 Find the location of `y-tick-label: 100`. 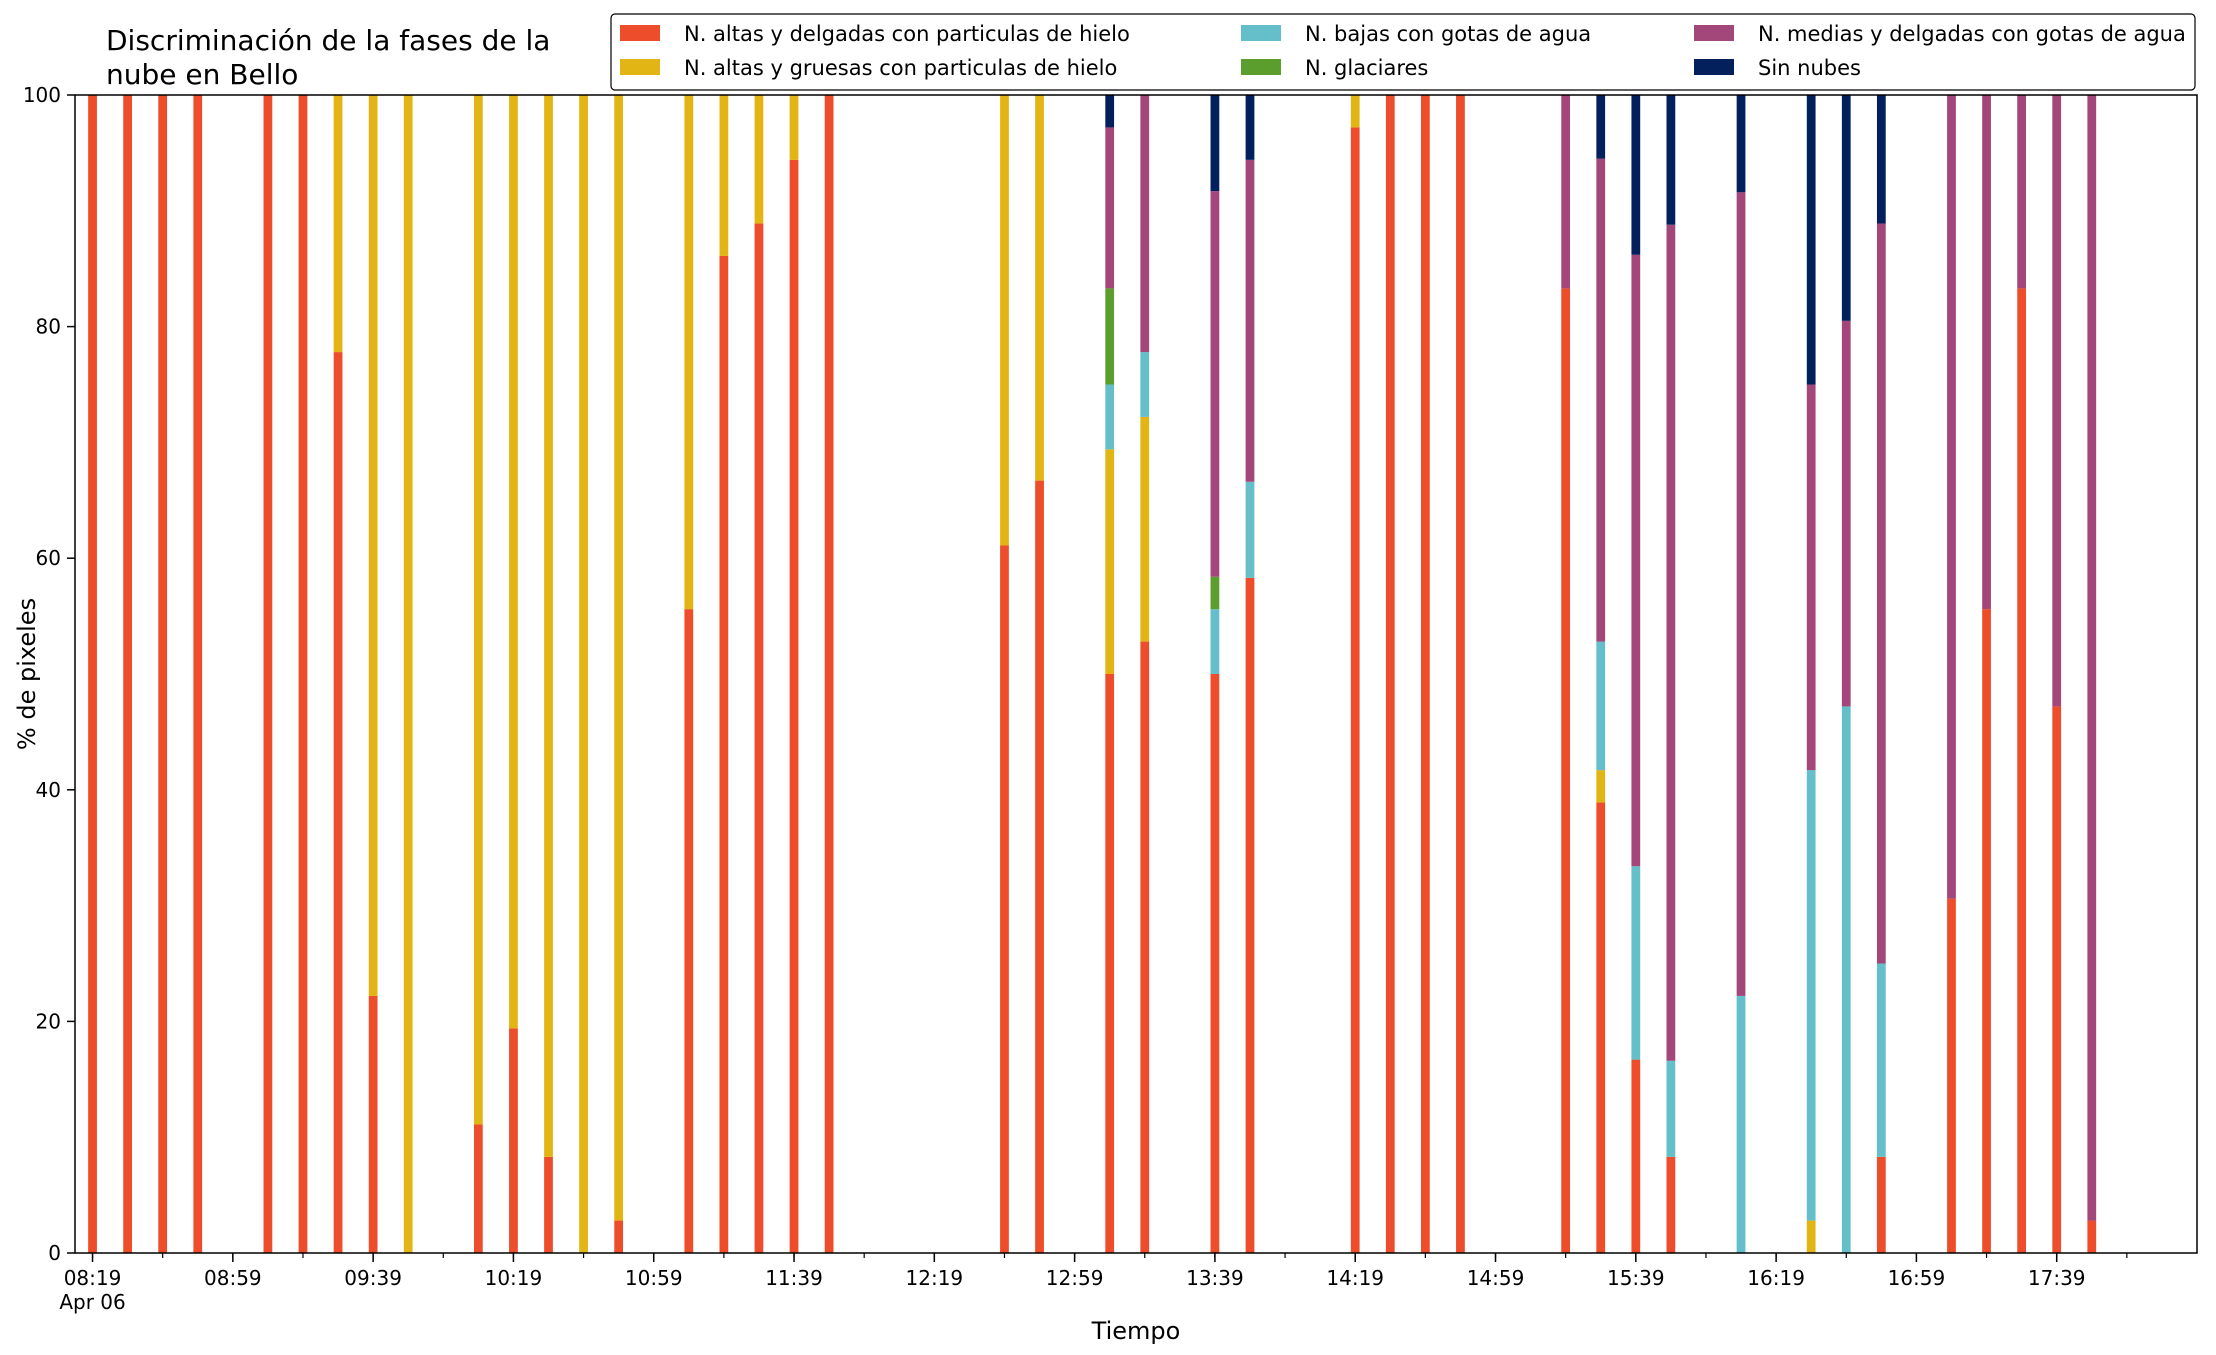

y-tick-label: 100 is located at coordinates (42, 95).